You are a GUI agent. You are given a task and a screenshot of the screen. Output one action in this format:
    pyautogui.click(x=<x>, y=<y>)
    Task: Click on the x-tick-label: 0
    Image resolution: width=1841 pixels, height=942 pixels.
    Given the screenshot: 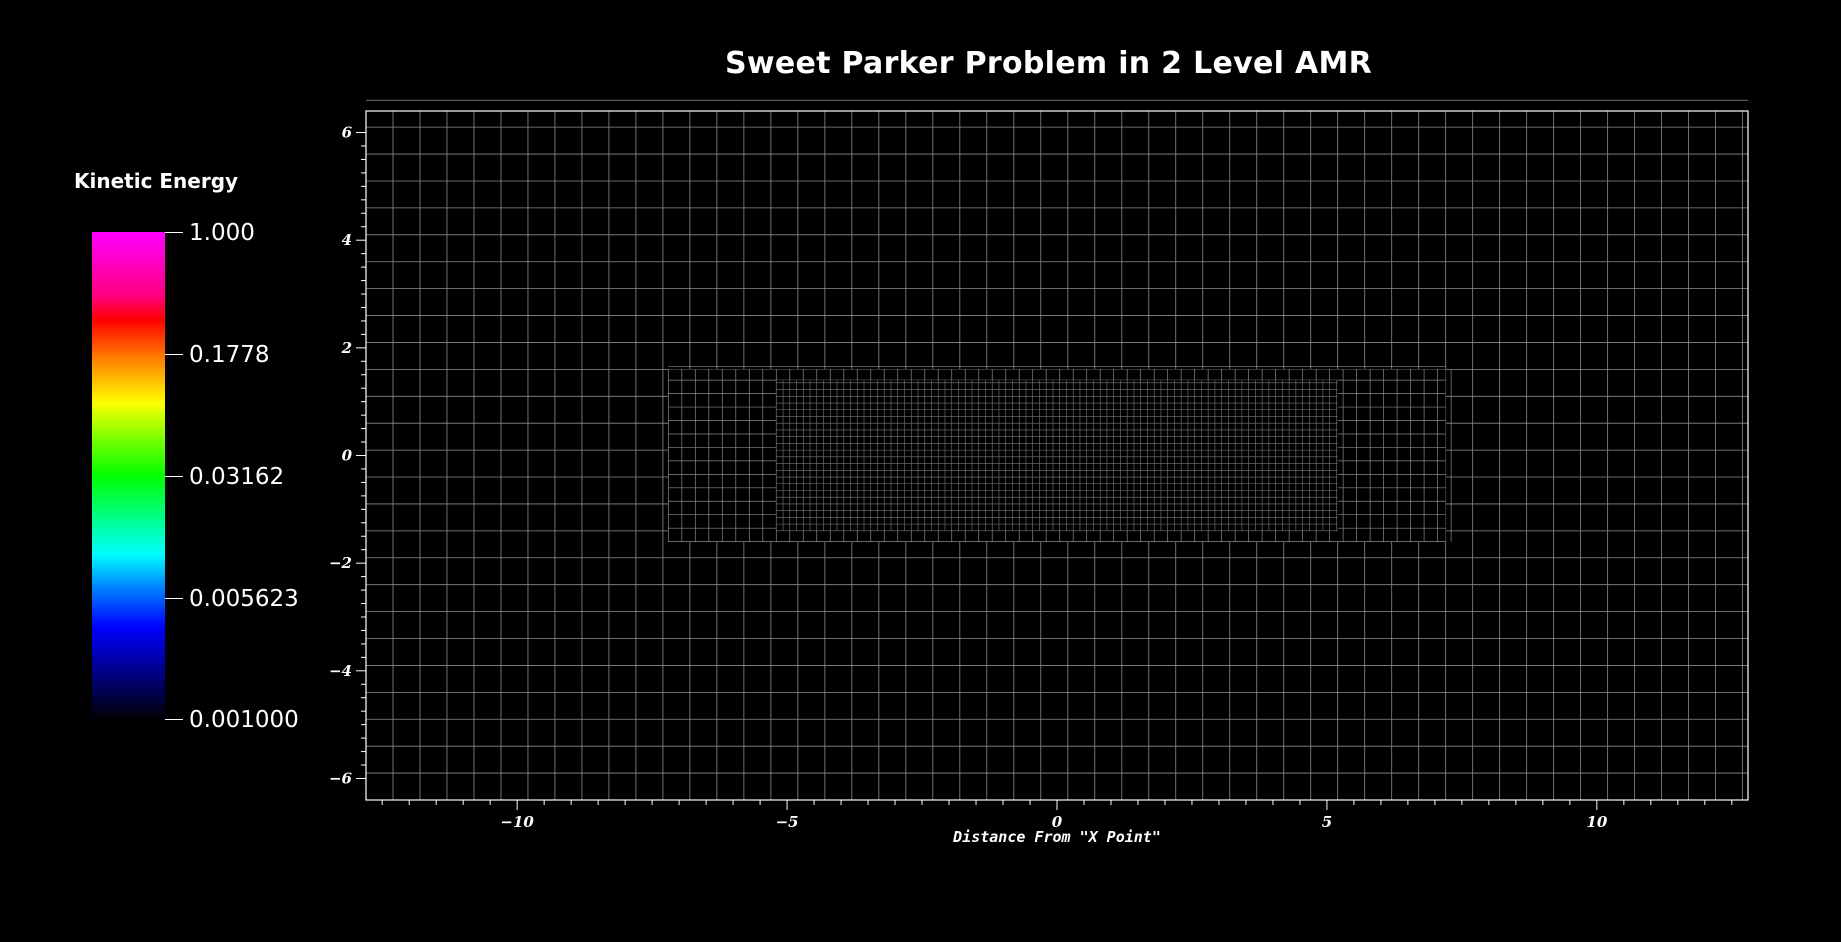 What is the action you would take?
    pyautogui.click(x=1057, y=822)
    